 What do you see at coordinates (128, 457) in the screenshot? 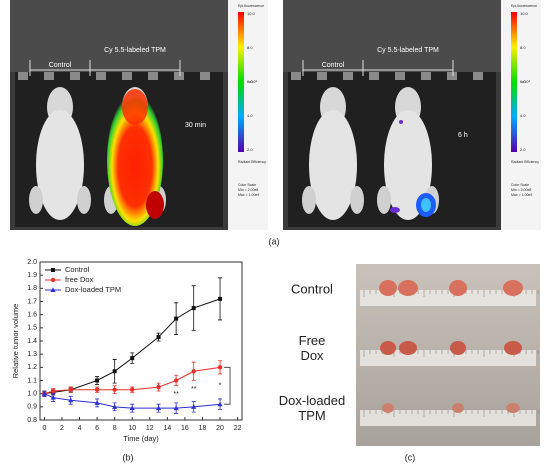
I see `caption: (b)` at bounding box center [128, 457].